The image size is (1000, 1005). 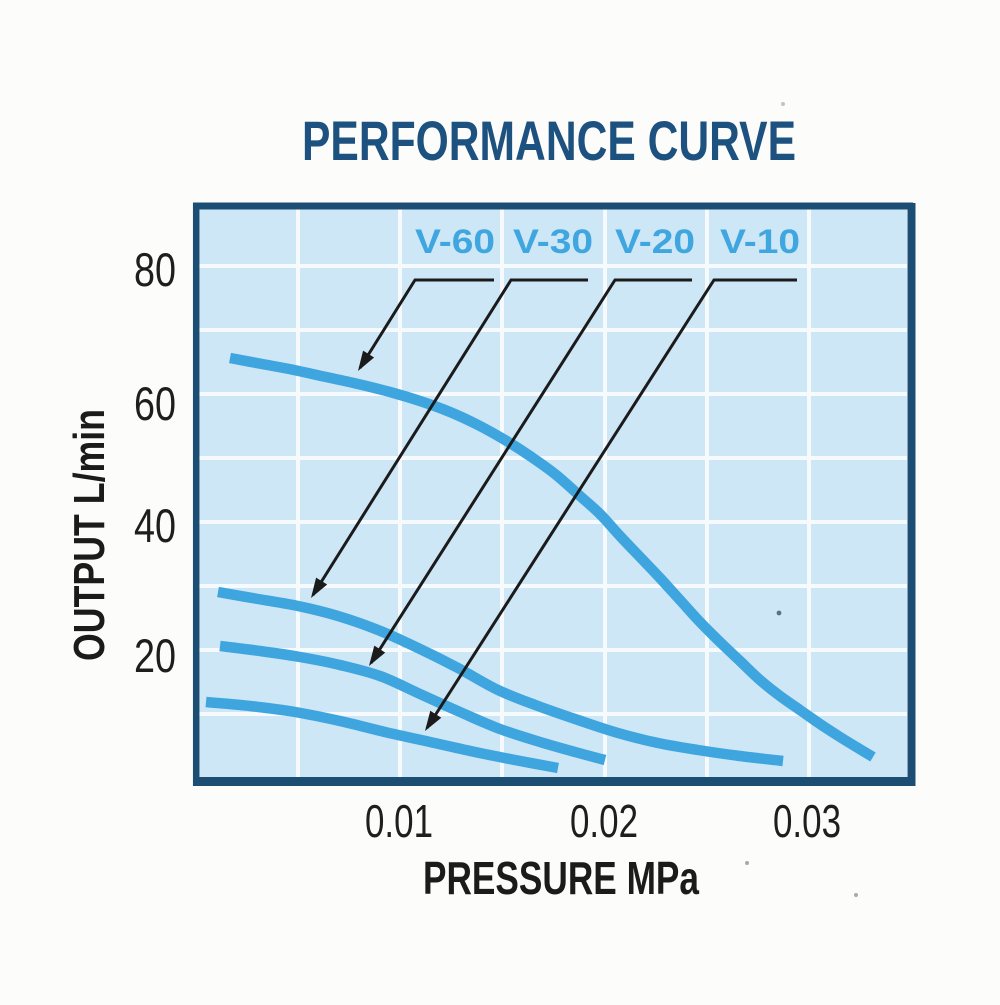 I want to click on svg-text: 0.02, so click(x=604, y=821).